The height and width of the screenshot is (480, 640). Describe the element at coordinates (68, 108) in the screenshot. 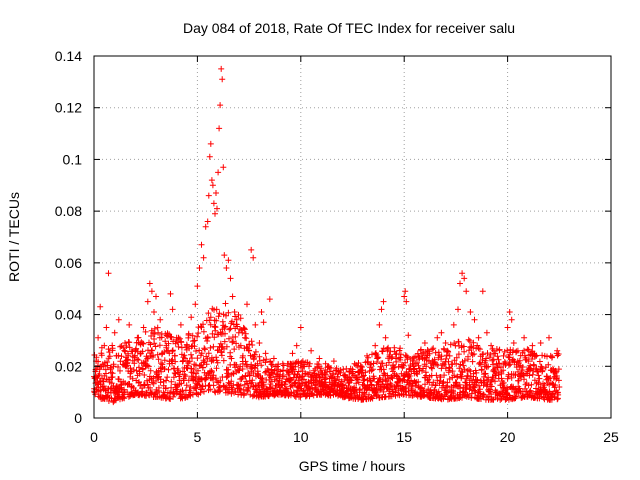

I see `y-tick-label: 0.12` at that location.